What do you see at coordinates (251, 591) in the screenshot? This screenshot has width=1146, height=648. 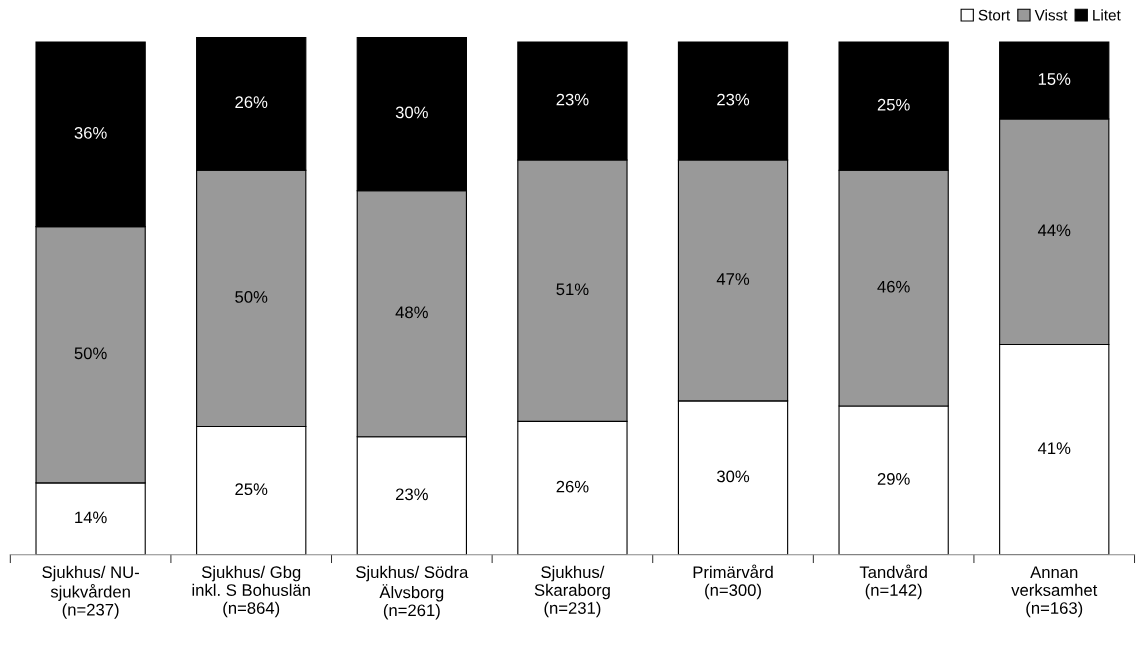 I see `x-tick-label: Sjukhus/ Gbg inkl. S Bohuslän (n=864)` at bounding box center [251, 591].